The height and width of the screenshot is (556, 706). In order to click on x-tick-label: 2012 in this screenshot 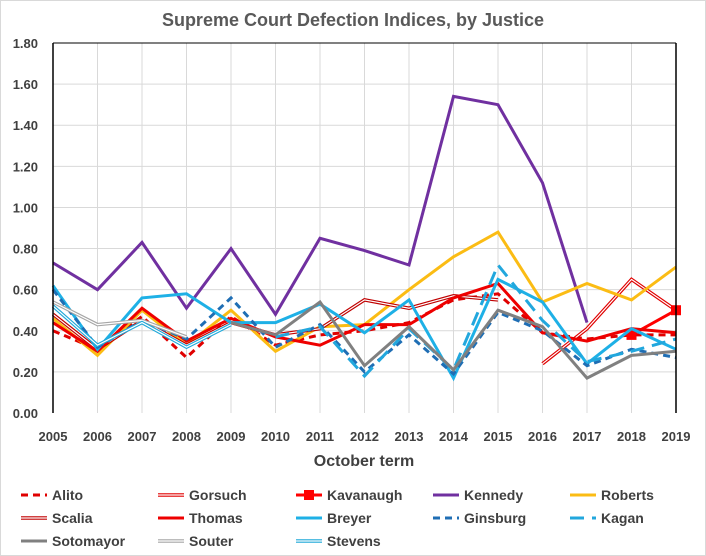, I will do `click(364, 436)`.